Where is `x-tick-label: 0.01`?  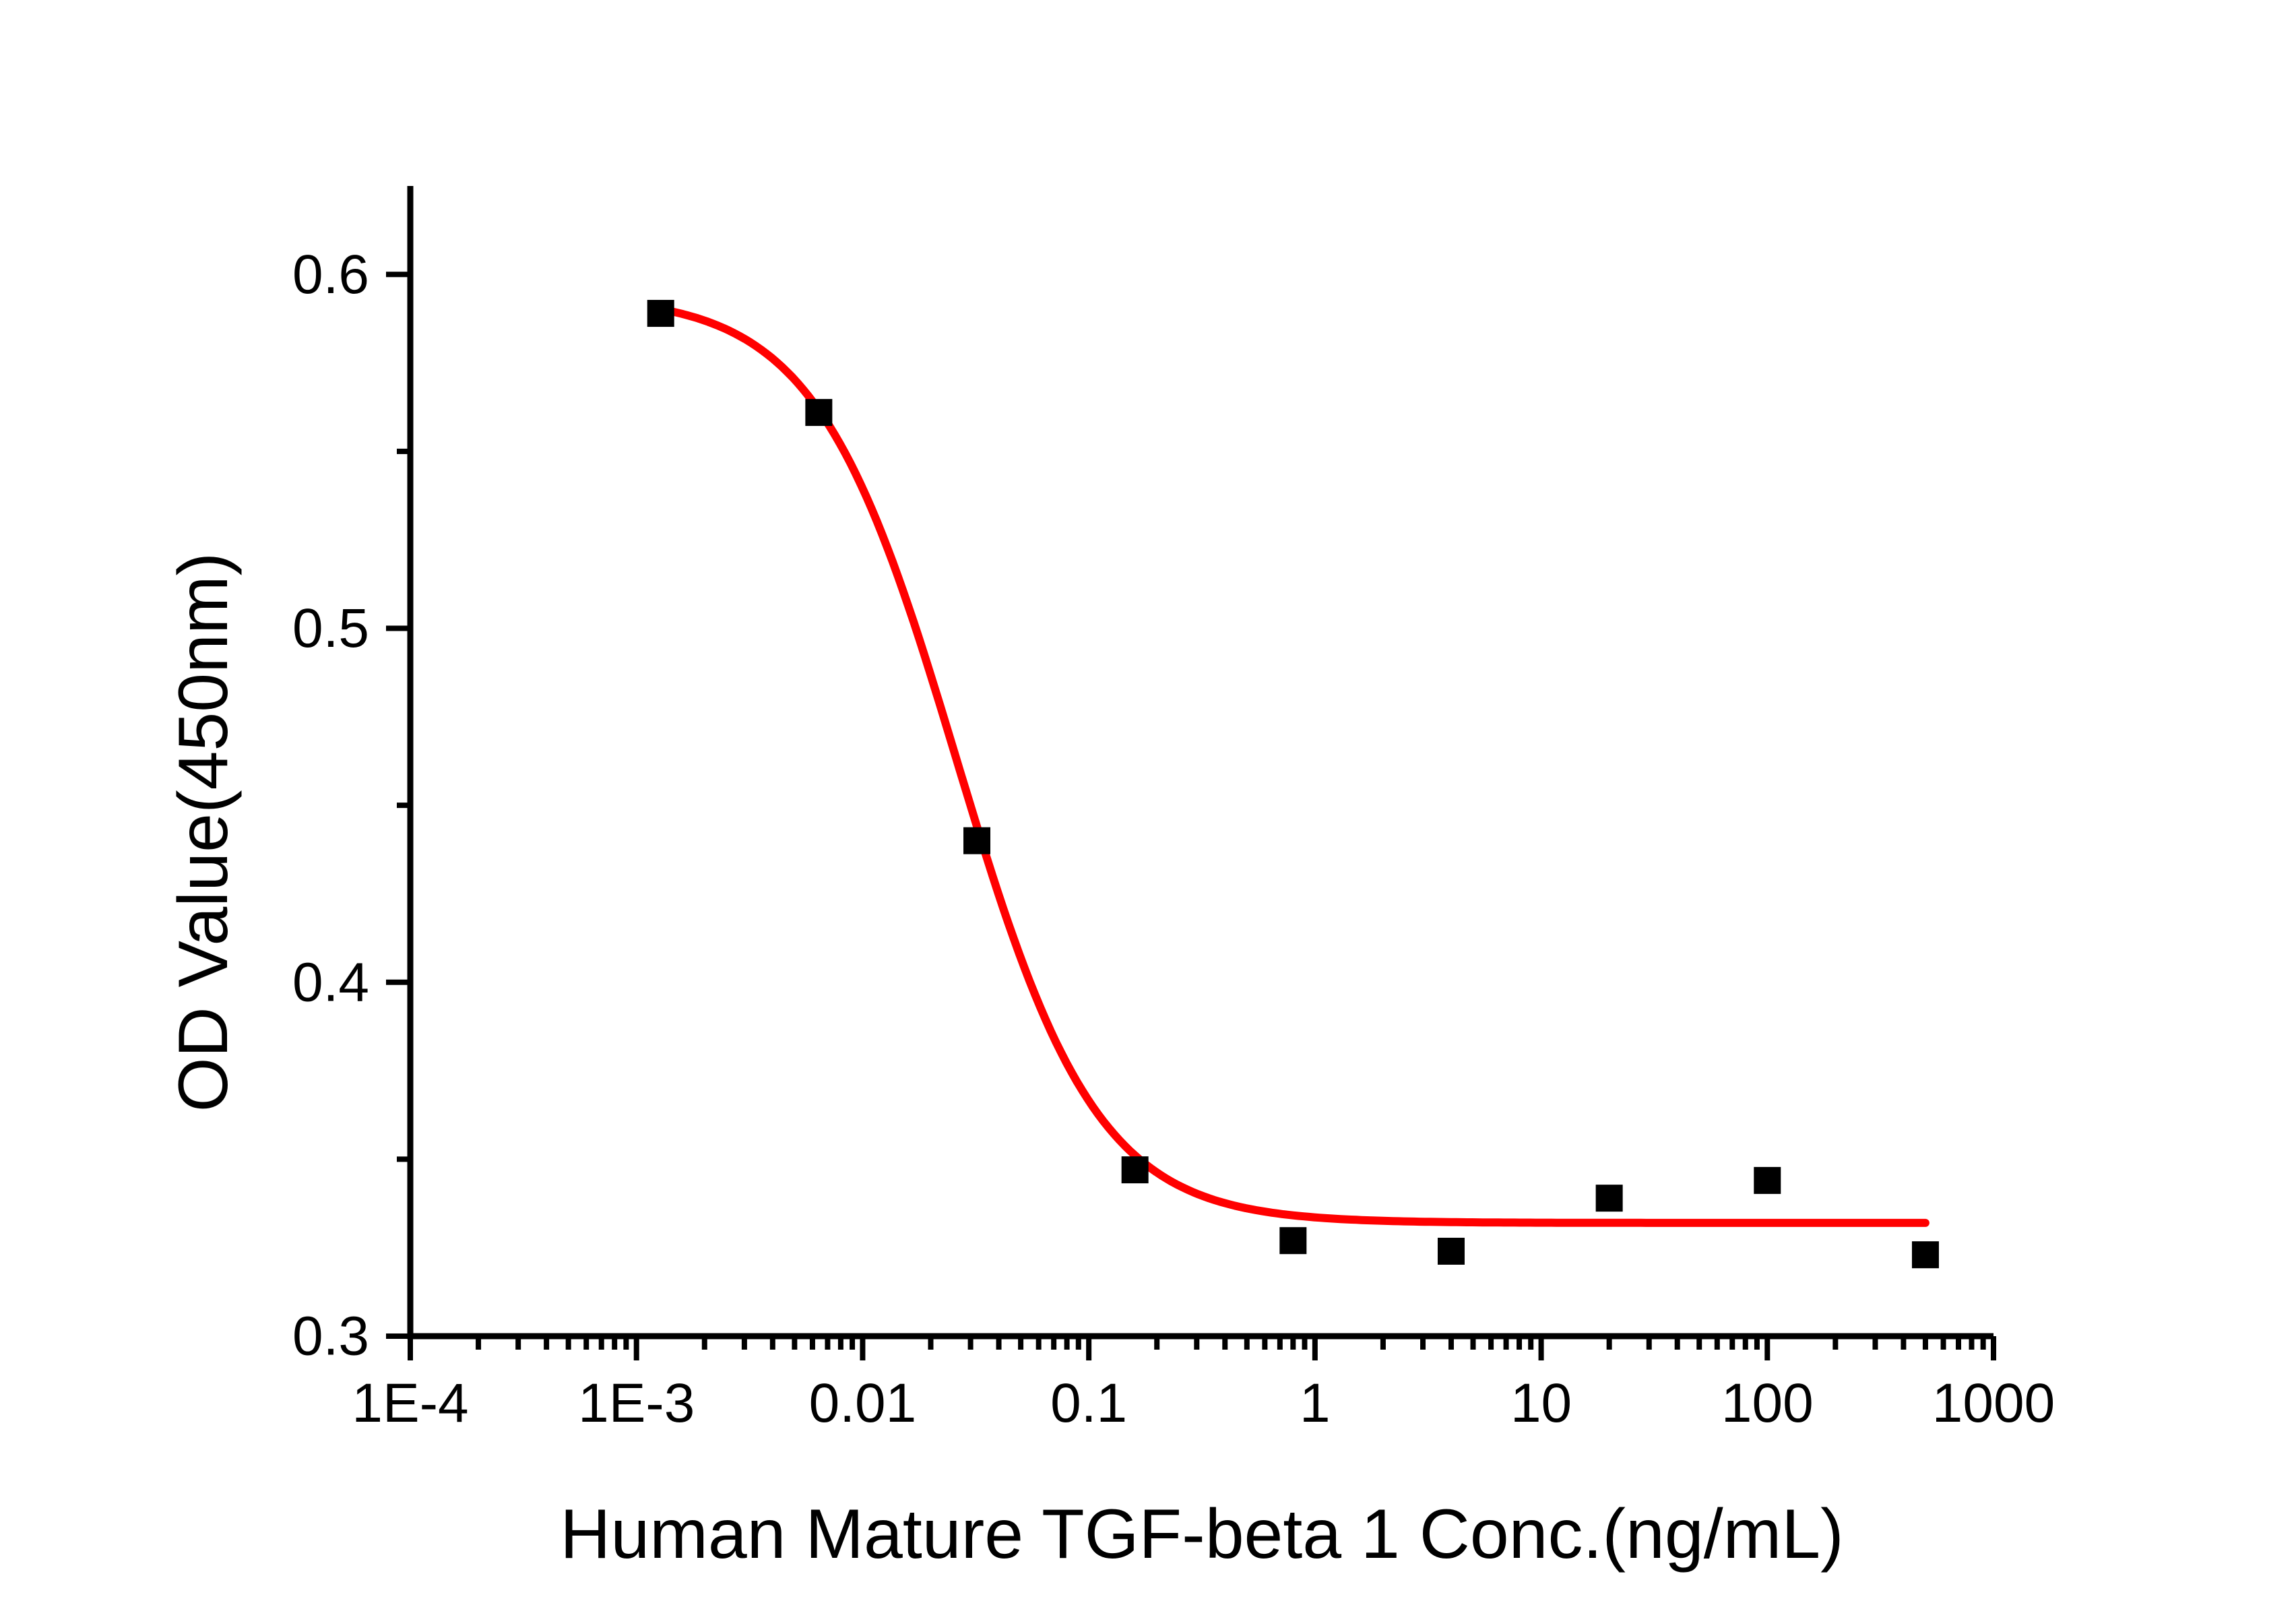 x-tick-label: 0.01 is located at coordinates (863, 1403).